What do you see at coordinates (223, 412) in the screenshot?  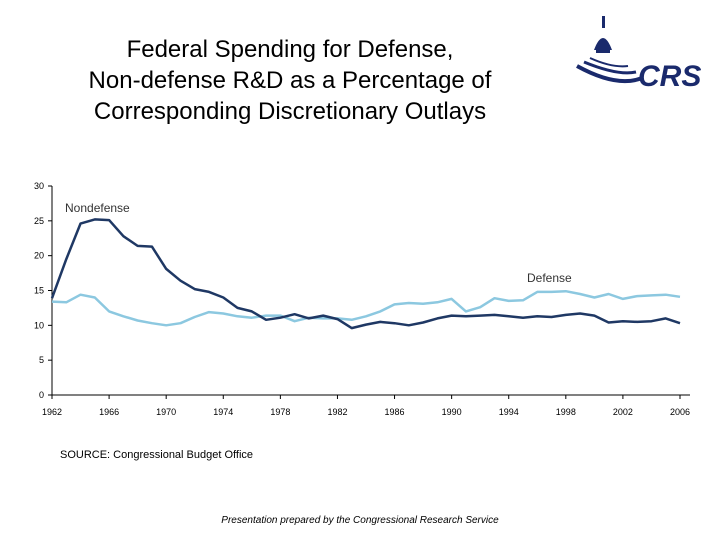 I see `x-tick-label: 1974` at bounding box center [223, 412].